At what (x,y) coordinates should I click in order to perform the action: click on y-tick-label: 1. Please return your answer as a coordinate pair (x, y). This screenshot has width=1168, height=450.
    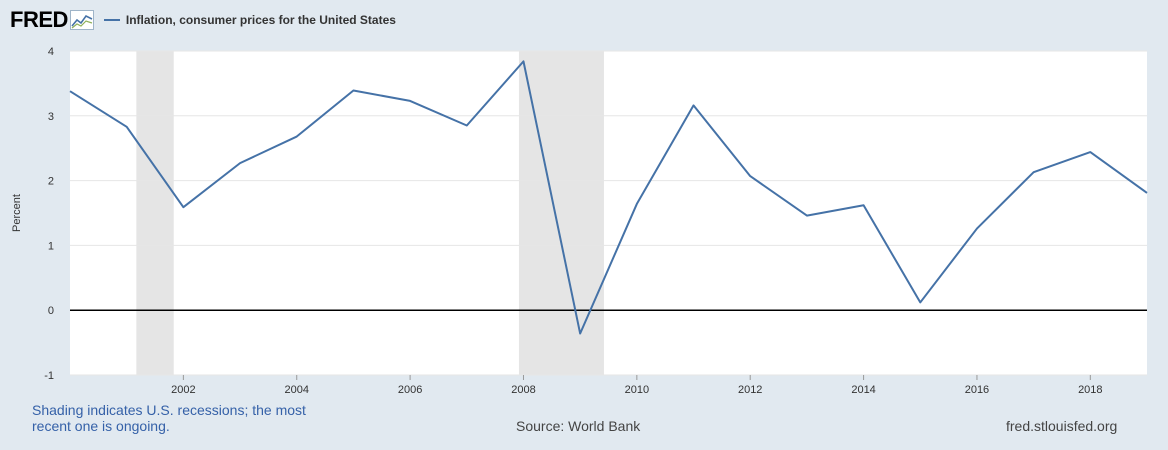
    Looking at the image, I should click on (51, 246).